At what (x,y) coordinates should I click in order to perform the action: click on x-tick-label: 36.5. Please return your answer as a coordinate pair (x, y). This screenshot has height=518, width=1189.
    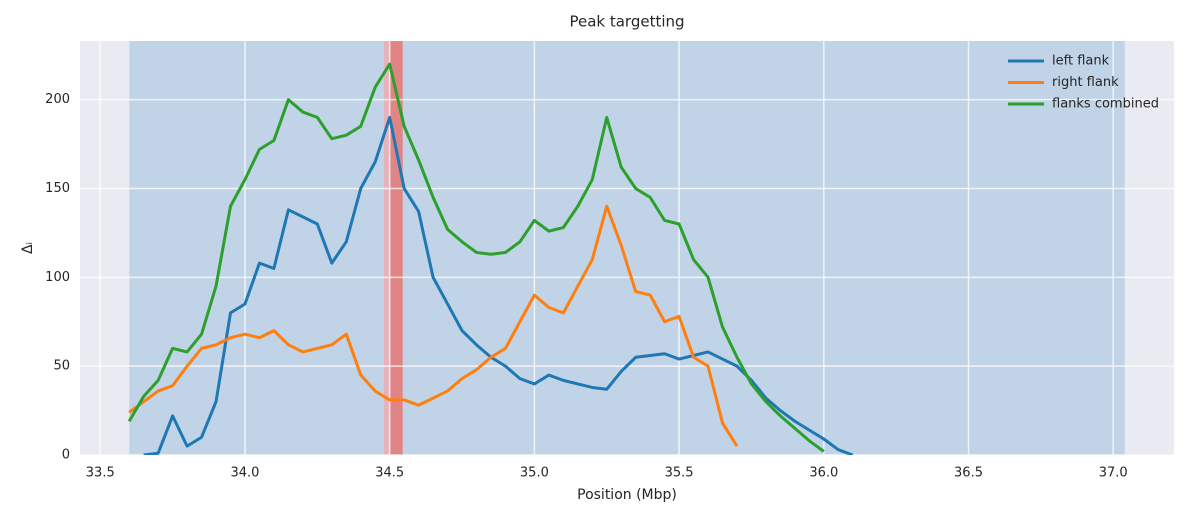
    Looking at the image, I should click on (968, 473).